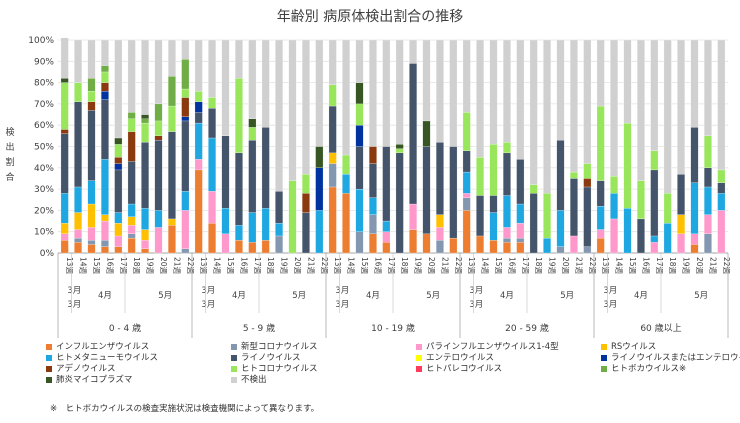  I want to click on legend-label: 新型コロナウイルス, so click(279, 347).